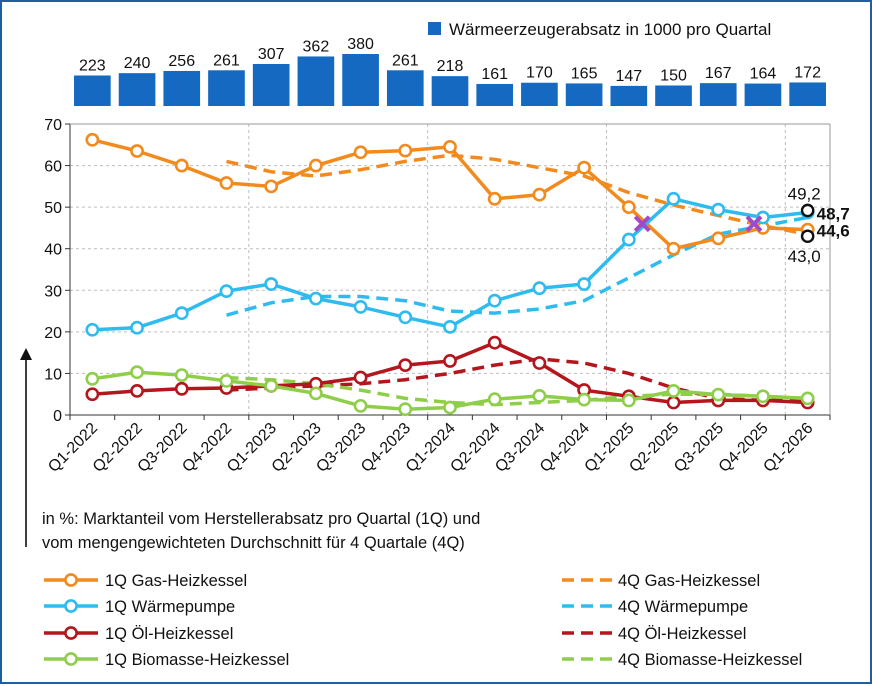 Image resolution: width=872 pixels, height=686 pixels. I want to click on bar-value-label: 147, so click(628, 76).